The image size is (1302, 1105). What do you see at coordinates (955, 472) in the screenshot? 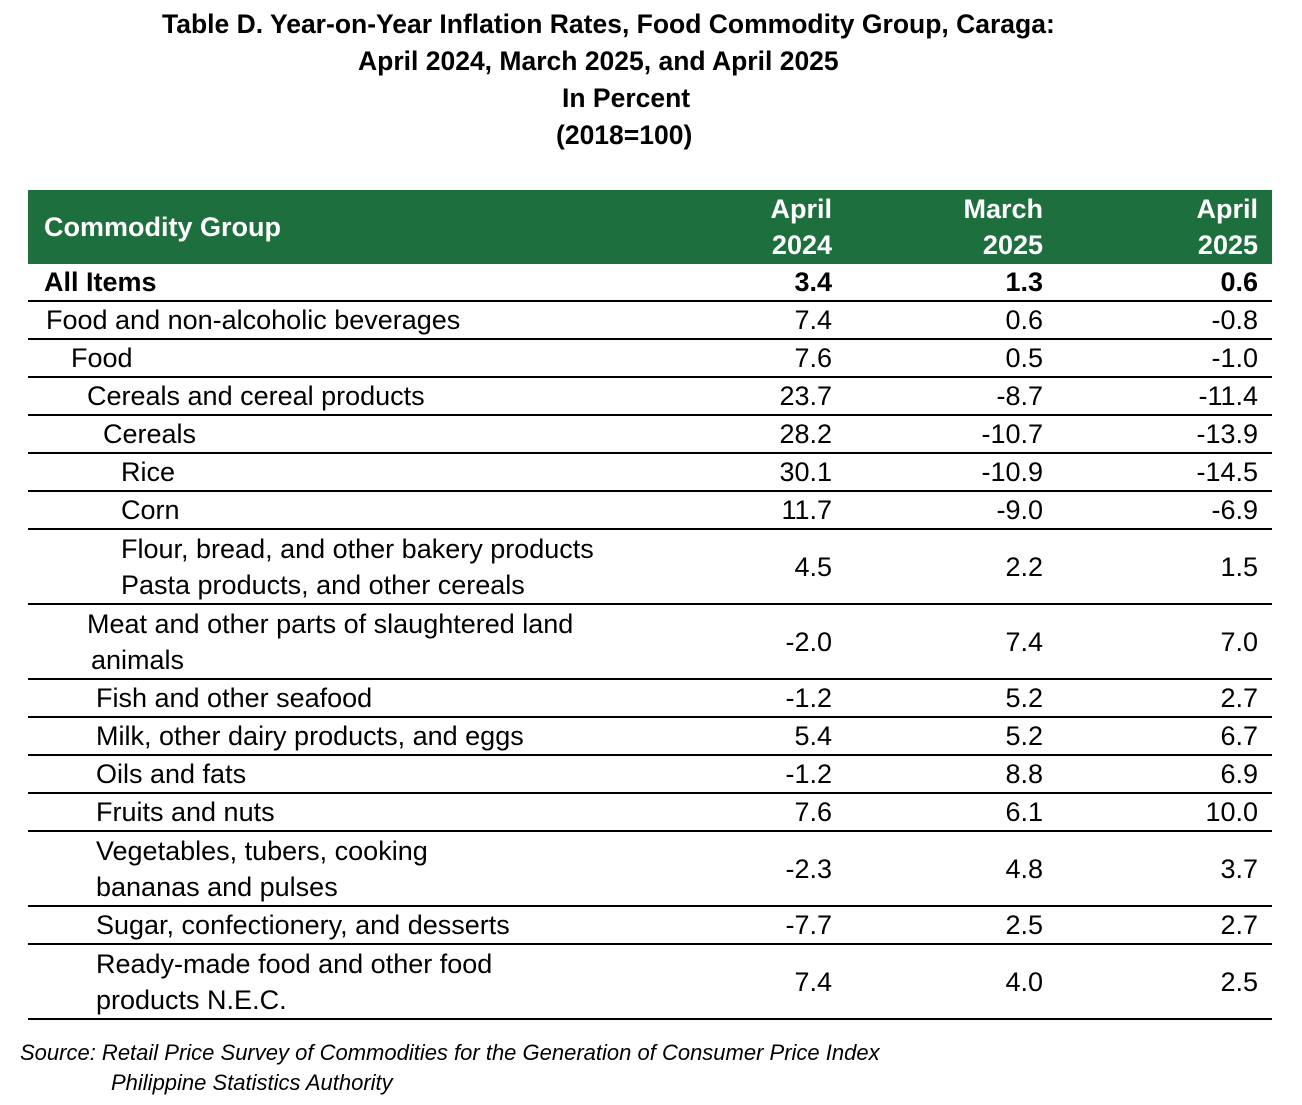
I see `cell-march-2025: -10.9` at bounding box center [955, 472].